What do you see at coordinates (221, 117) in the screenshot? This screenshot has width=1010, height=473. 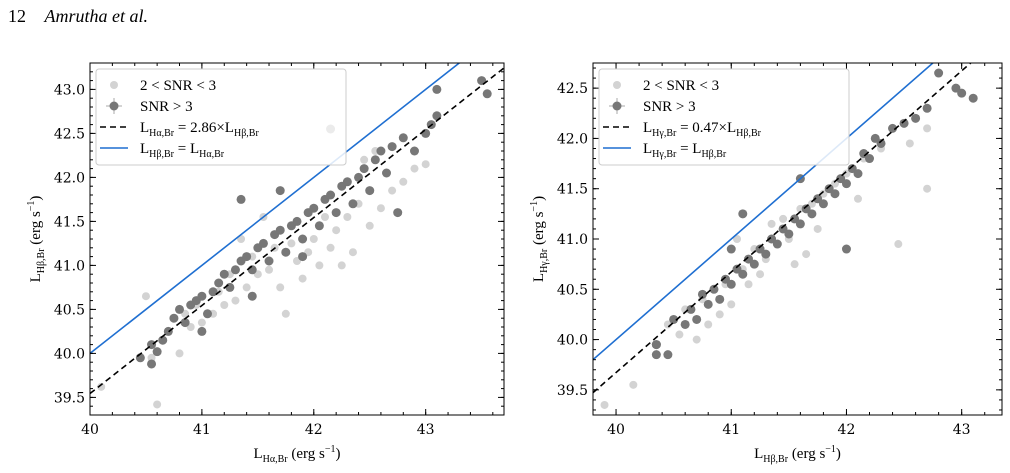 I see `legend-box` at bounding box center [221, 117].